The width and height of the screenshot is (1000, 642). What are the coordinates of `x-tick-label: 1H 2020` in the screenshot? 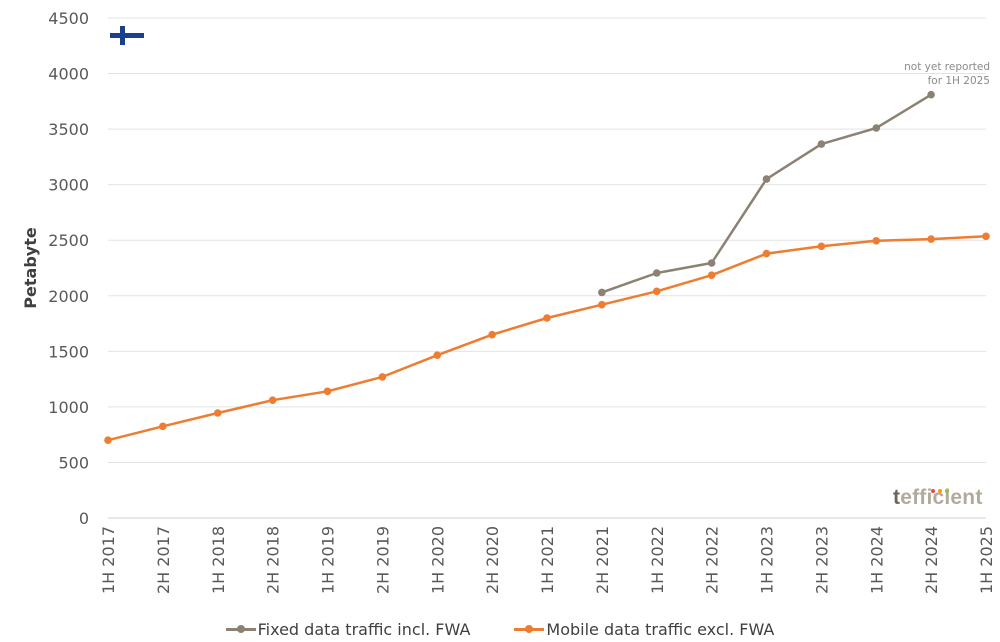 It's located at (437, 560).